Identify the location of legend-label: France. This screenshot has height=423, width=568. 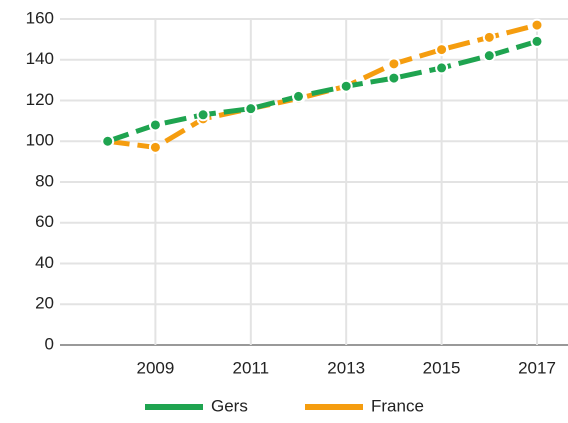
(397, 405).